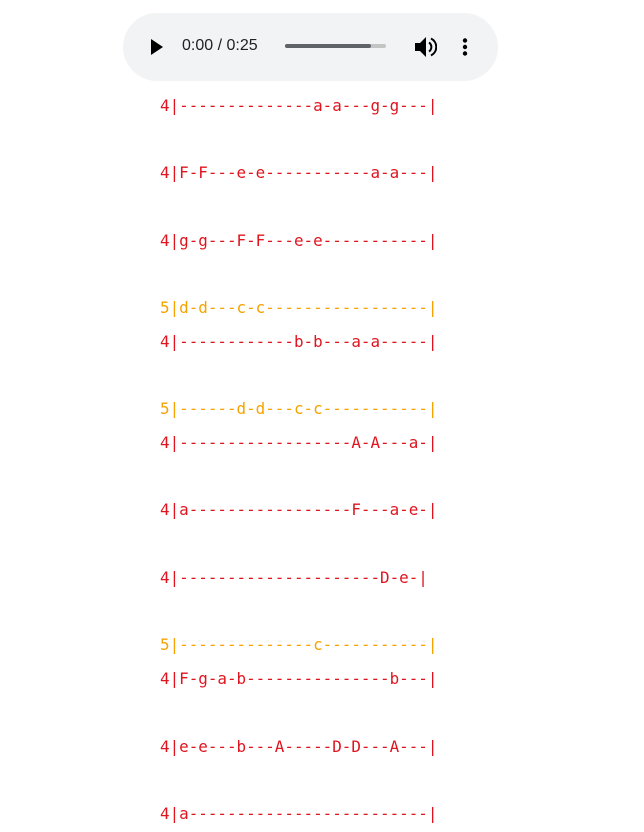  I want to click on tab-line: 5|------d-d---c-c-----------|, so click(299, 408).